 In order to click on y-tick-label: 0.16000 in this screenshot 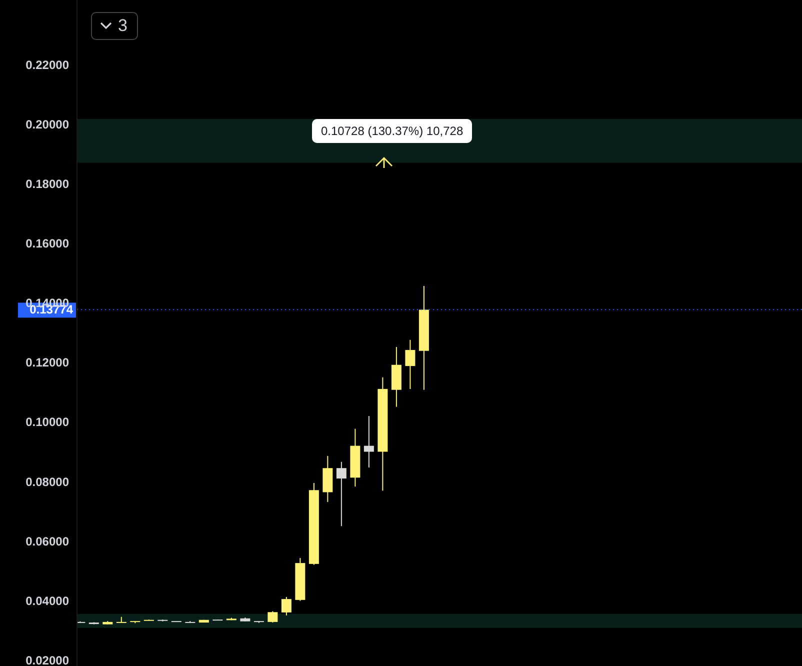, I will do `click(48, 243)`.